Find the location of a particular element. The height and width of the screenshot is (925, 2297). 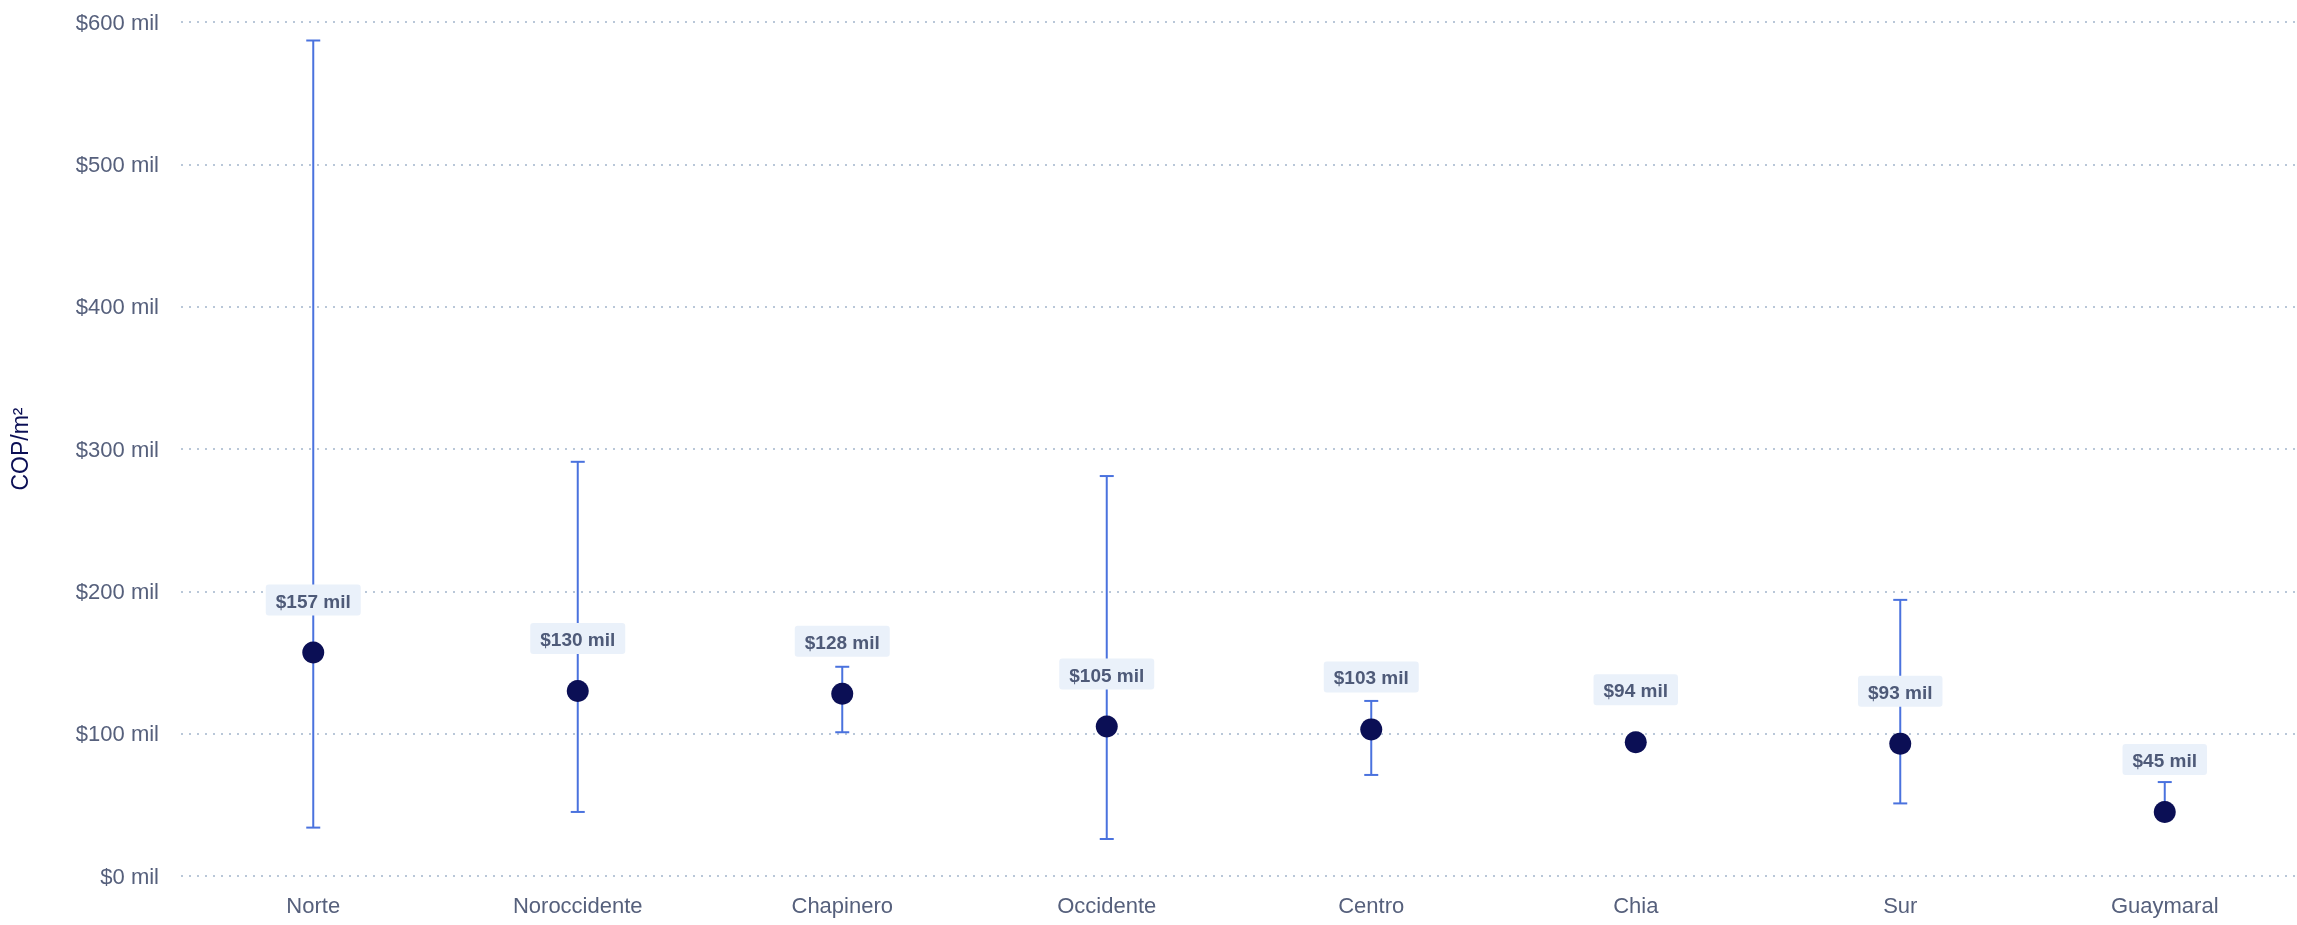

data-label: $103 mil is located at coordinates (1371, 678).